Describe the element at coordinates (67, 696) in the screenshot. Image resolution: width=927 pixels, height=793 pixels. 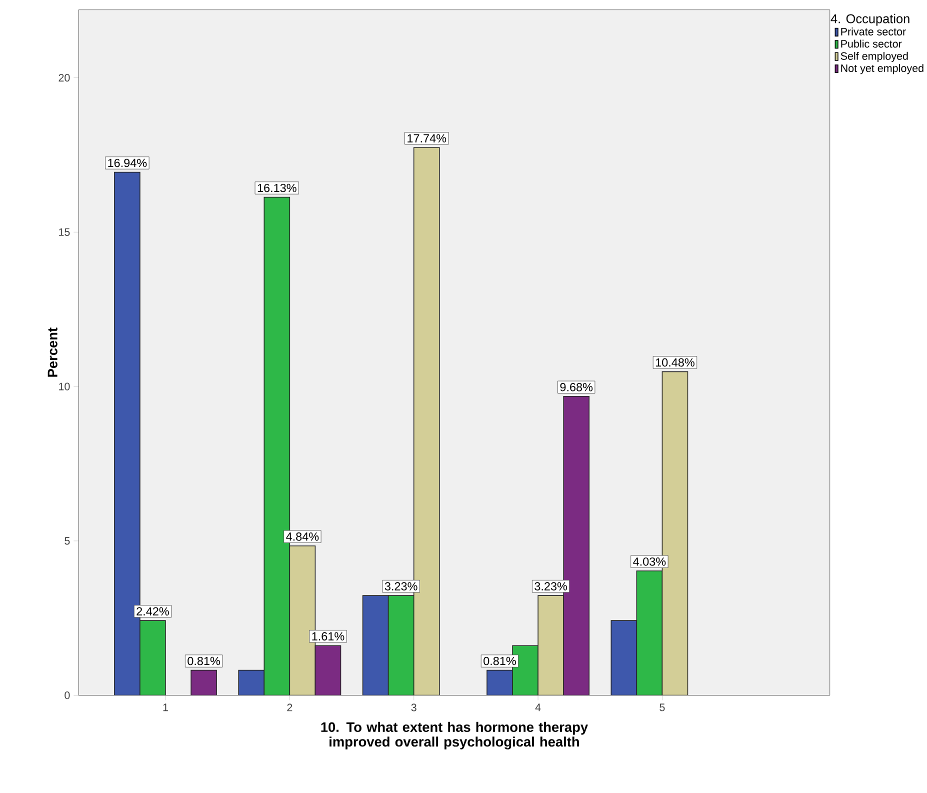
I see `y-tick-label: 0` at that location.